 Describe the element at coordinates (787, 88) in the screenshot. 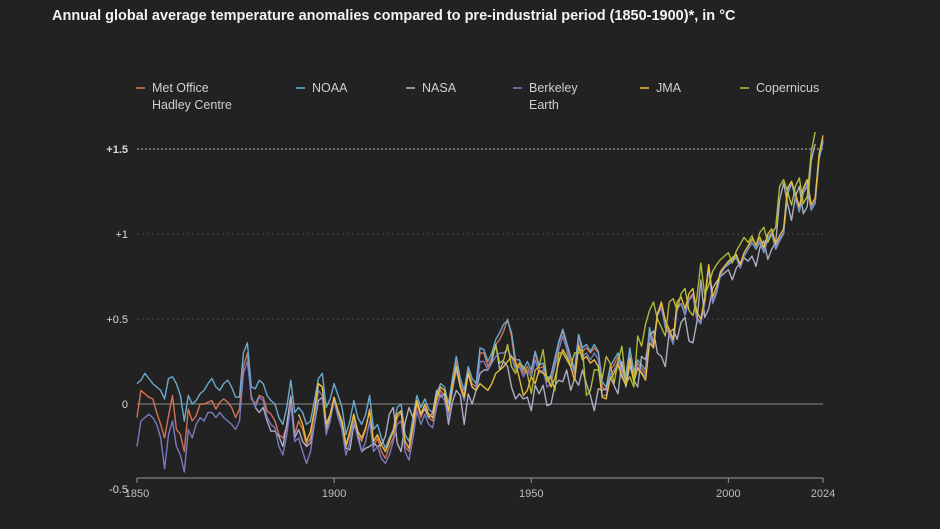

I see `legend-label: Copernicus` at that location.